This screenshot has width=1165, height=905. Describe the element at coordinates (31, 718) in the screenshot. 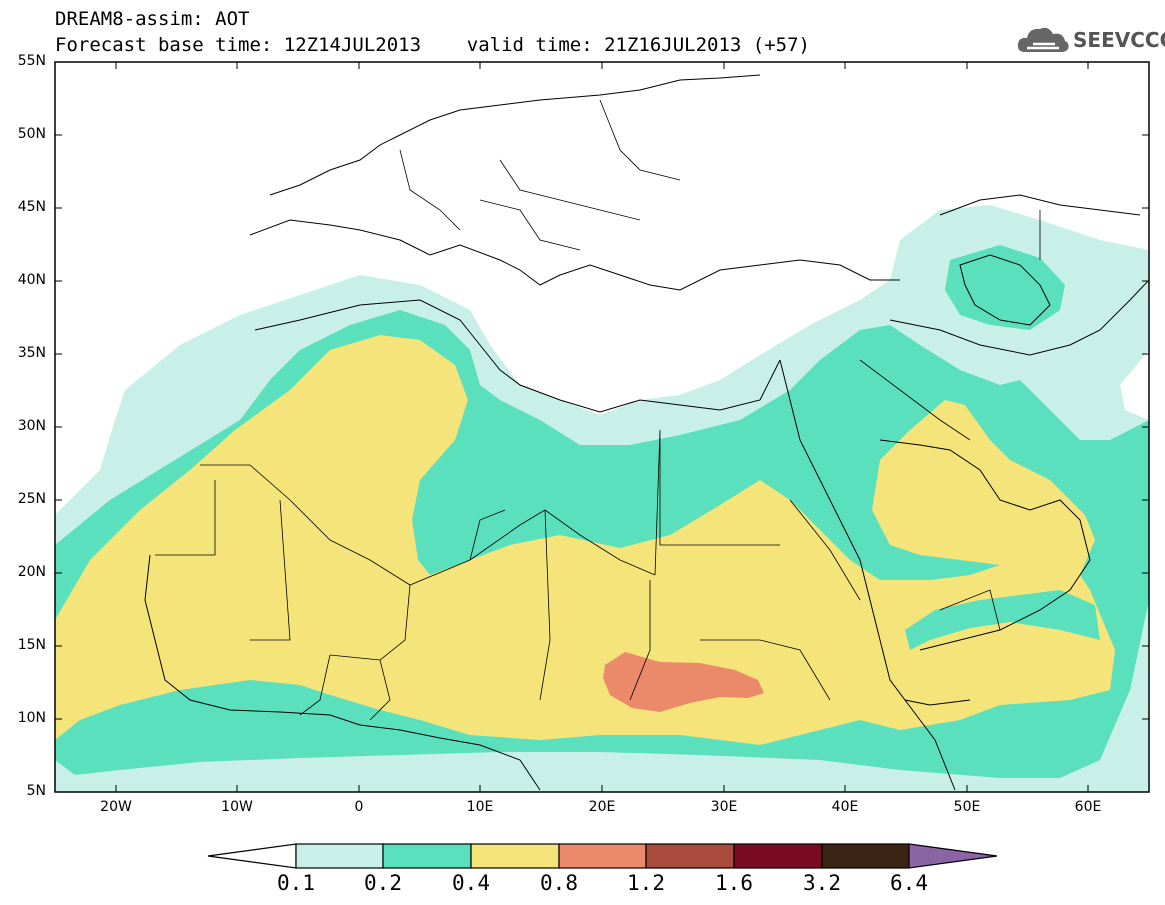

I see `lat-label: 10N` at that location.